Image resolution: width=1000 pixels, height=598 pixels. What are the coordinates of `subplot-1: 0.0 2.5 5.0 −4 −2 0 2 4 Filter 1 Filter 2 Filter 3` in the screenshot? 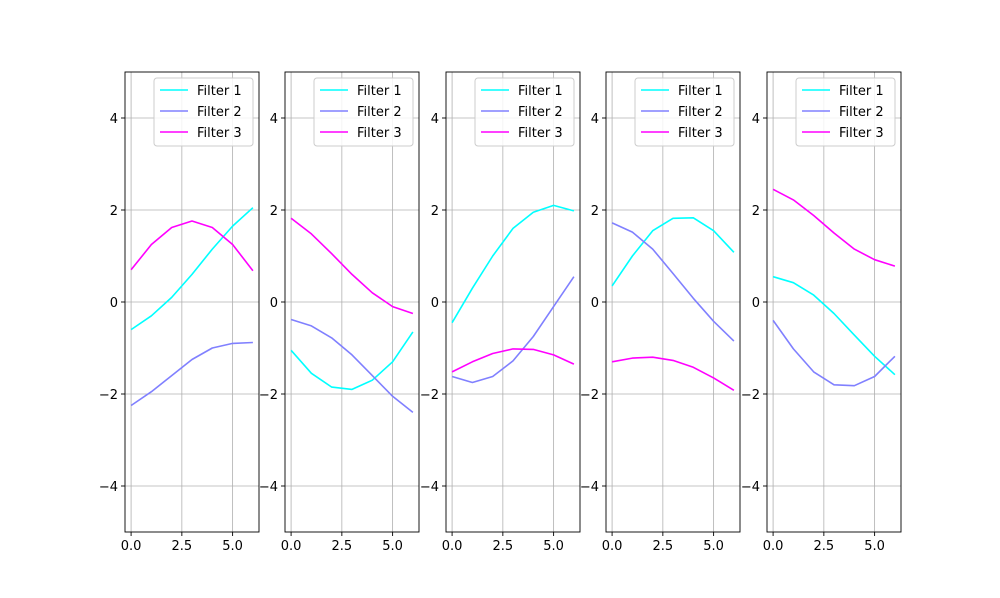 It's located at (179, 312).